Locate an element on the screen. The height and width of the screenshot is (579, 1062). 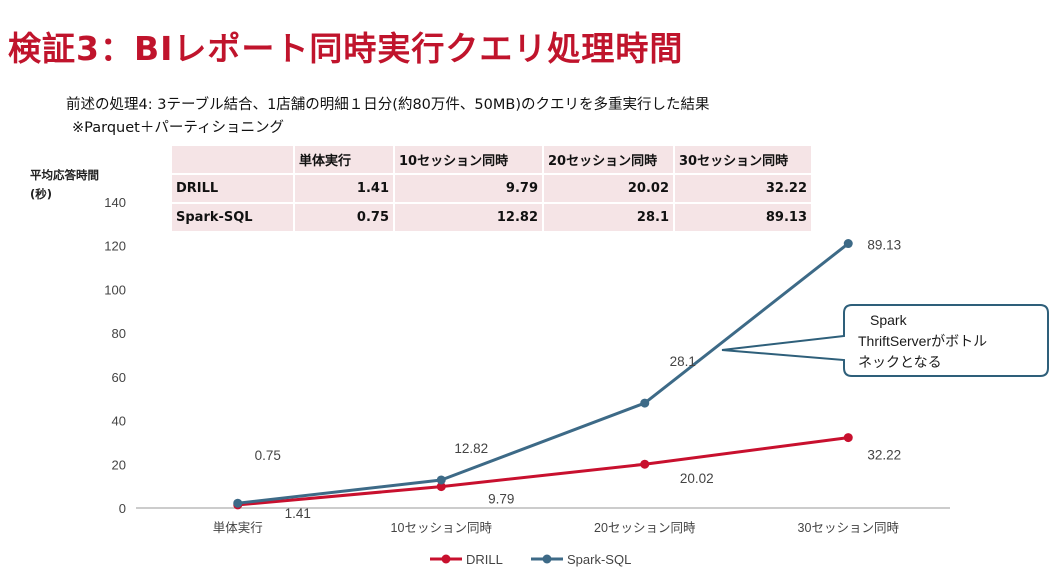
table-cell: 20.02 is located at coordinates (608, 188).